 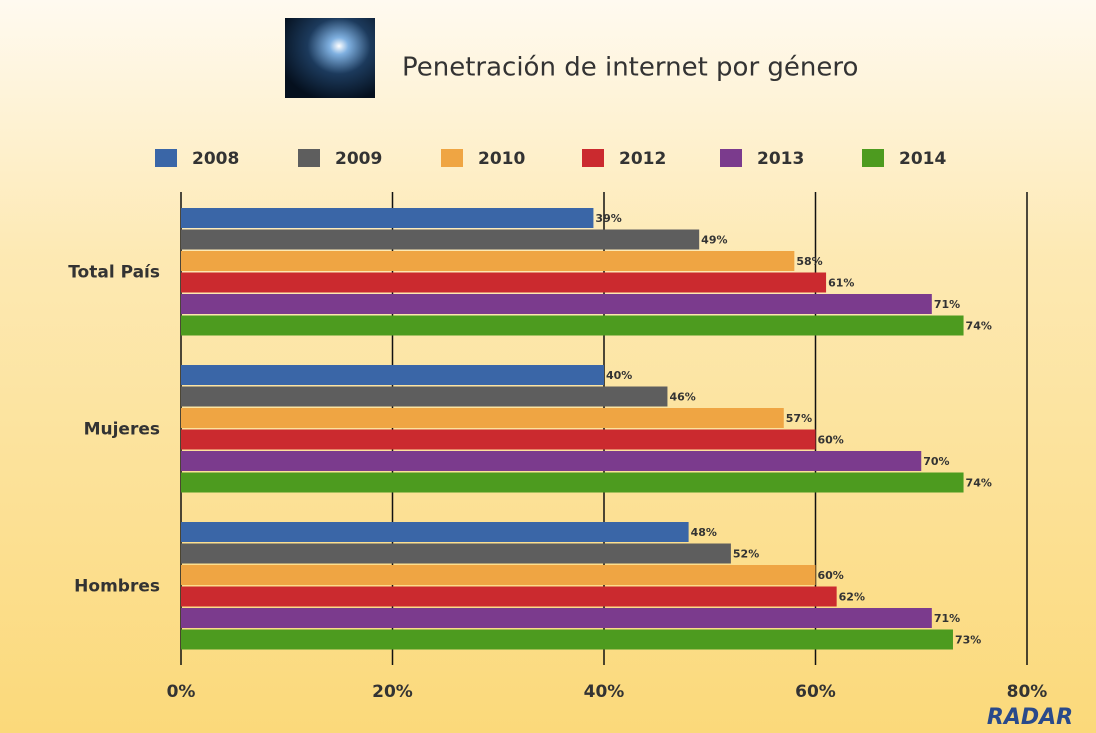 I want to click on value-label: 52%, so click(x=746, y=554).